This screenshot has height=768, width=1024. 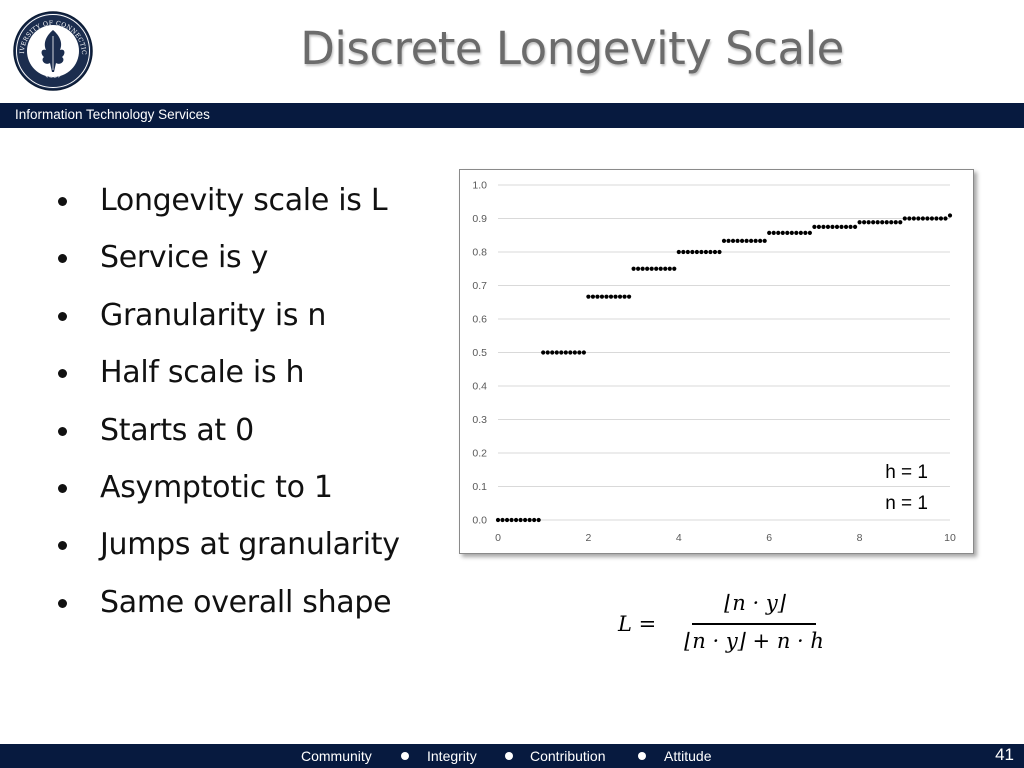 I want to click on y-tick-label: 0.6, so click(x=479, y=320).